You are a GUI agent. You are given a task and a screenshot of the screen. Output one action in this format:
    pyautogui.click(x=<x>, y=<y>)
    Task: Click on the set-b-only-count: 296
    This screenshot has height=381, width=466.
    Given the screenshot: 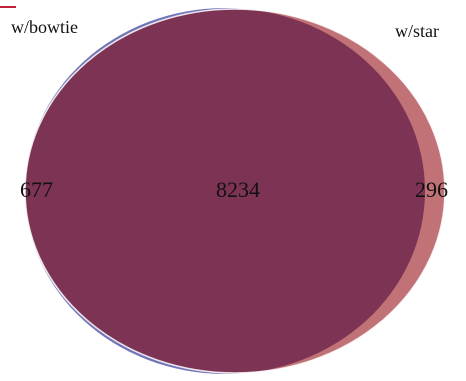 What is the action you would take?
    pyautogui.click(x=431, y=189)
    